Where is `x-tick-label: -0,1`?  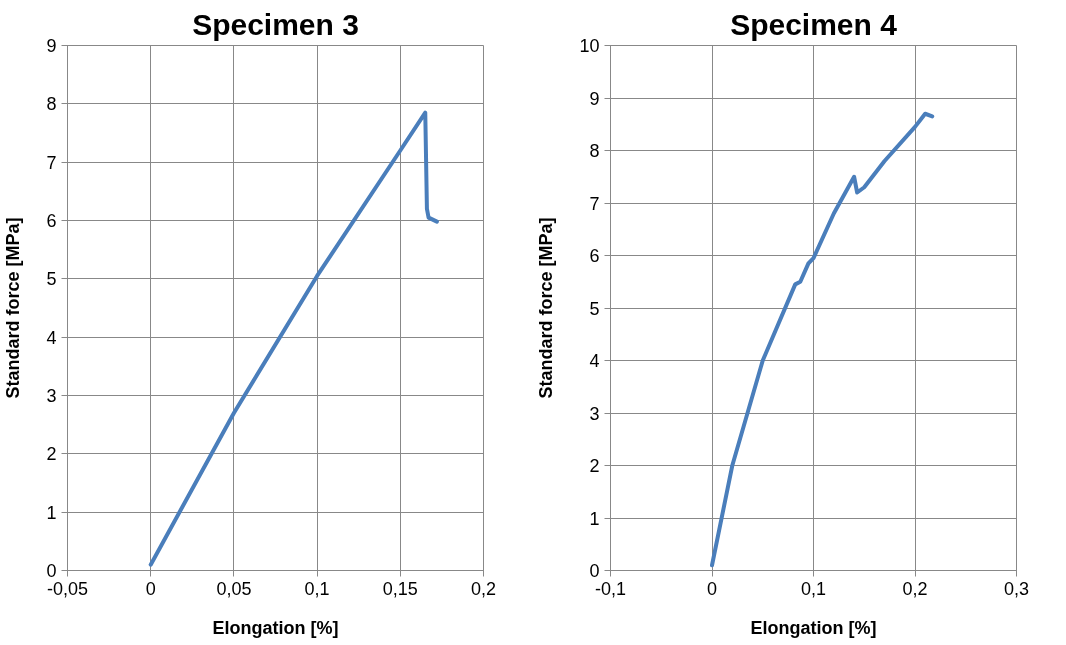
x-tick-label: -0,1 is located at coordinates (610, 588).